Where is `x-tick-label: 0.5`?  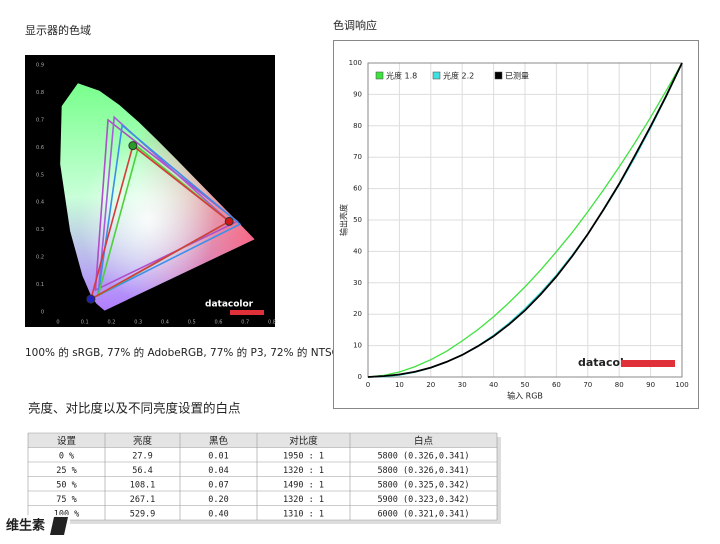 x-tick-label: 0.5 is located at coordinates (192, 323).